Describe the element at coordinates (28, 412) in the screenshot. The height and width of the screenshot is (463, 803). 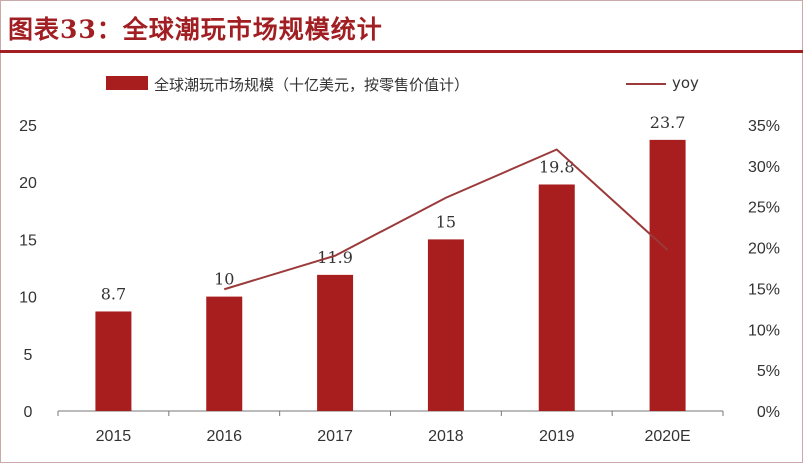
I see `left-axis-tick-label: 0` at that location.